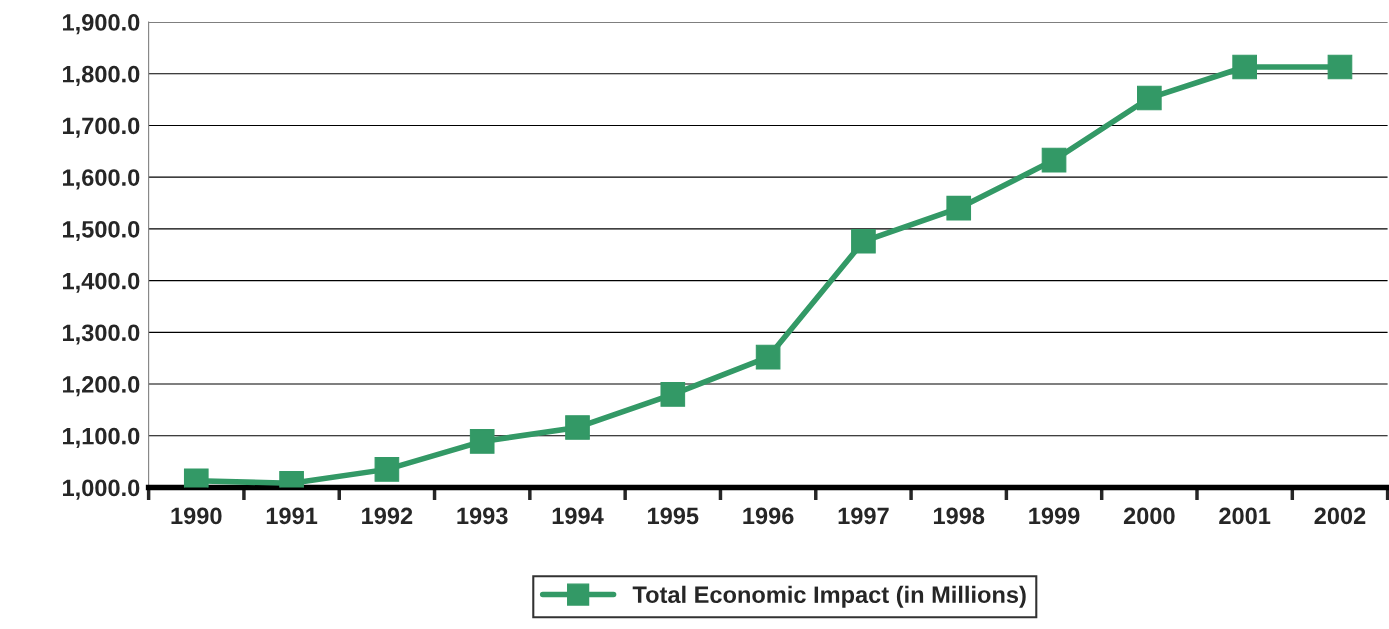 The image size is (1389, 629). Describe the element at coordinates (482, 516) in the screenshot. I see `x-tick-label: 1993` at that location.